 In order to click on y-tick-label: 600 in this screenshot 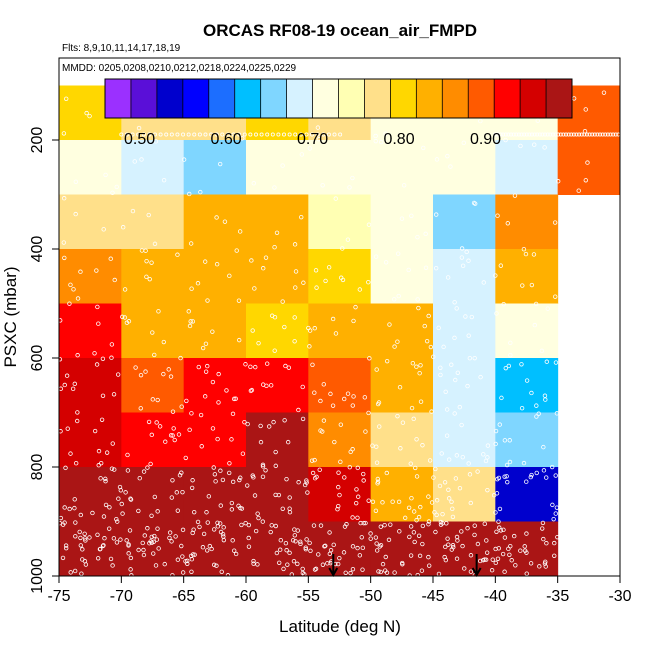, I will do `click(37, 358)`.